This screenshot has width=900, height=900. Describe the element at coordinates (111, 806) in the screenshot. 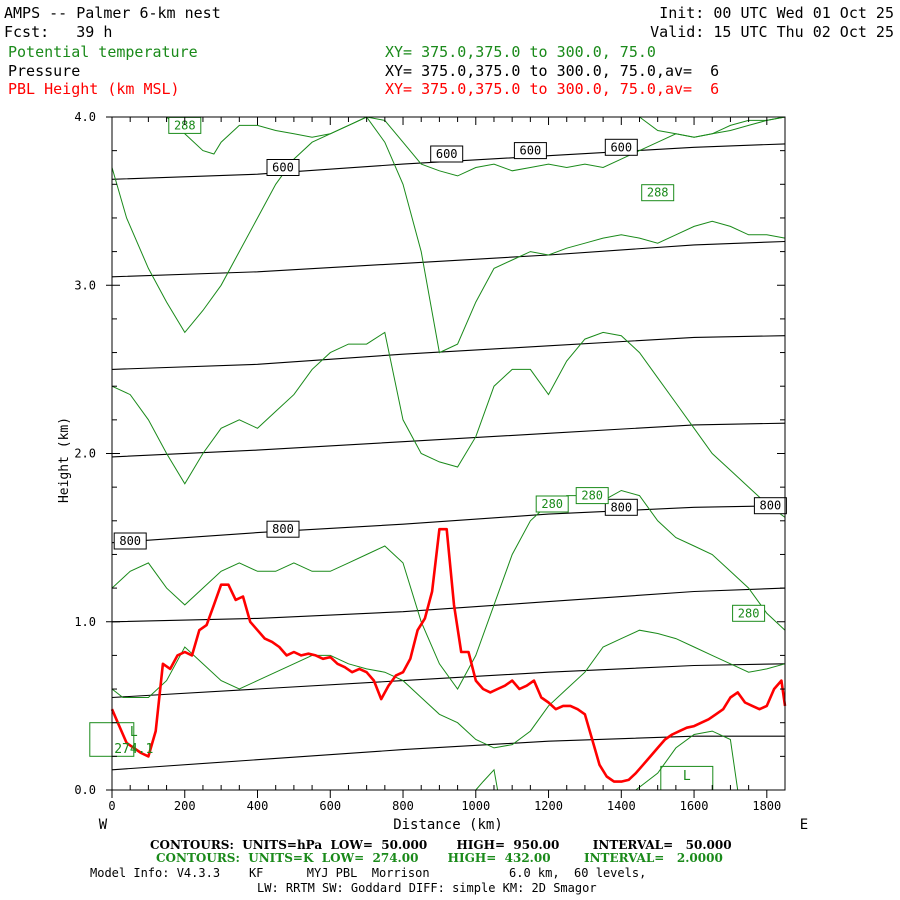

I see `x-tick-label-0: 0` at that location.